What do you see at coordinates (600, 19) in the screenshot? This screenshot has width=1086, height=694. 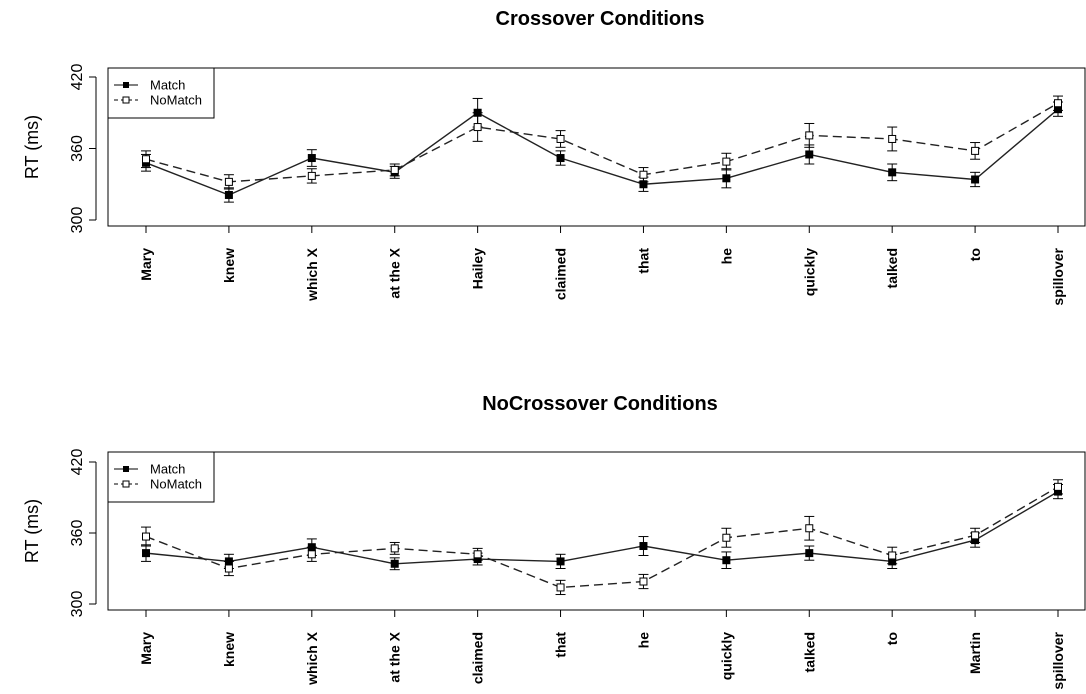 I see `chart-title: Crossover Conditions` at bounding box center [600, 19].